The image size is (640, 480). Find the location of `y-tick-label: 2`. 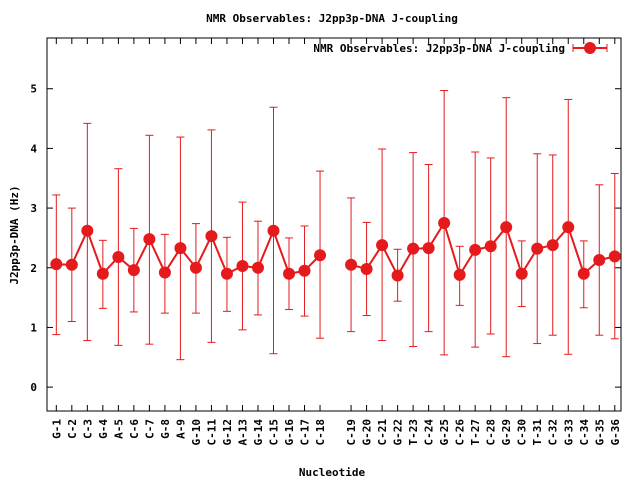

y-tick-label: 2 is located at coordinates (33, 268).